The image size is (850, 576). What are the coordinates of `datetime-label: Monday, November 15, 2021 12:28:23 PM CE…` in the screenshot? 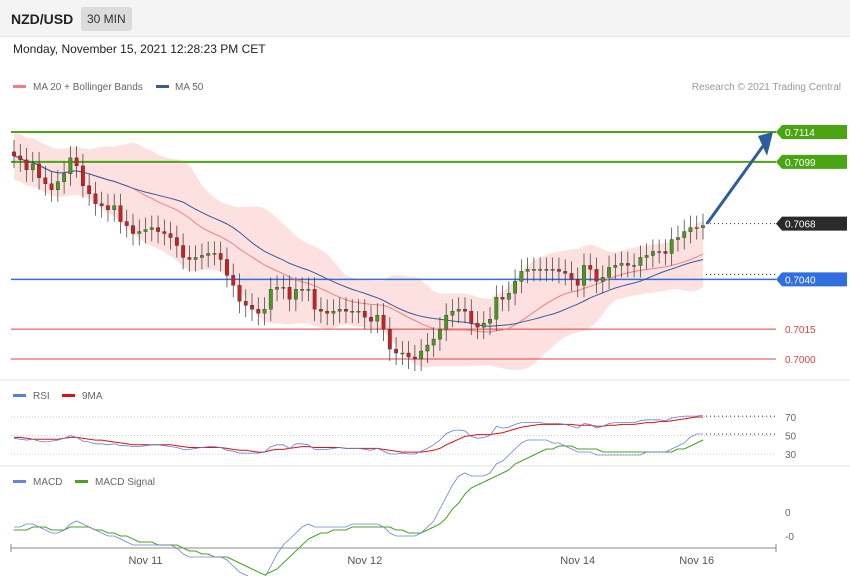 It's located at (139, 49).